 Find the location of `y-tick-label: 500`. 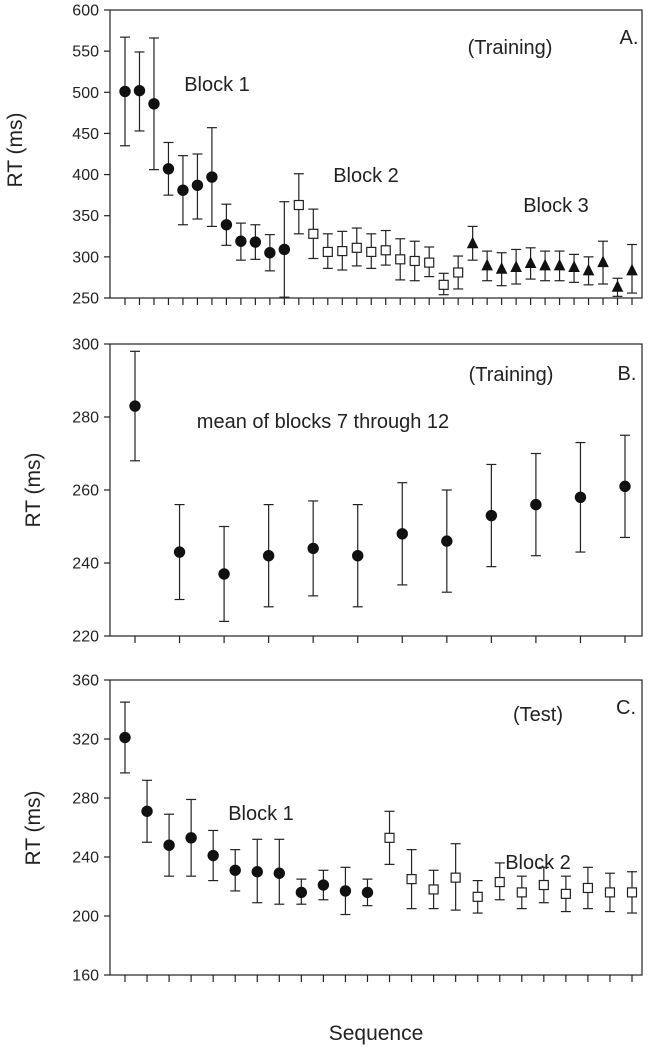

y-tick-label: 500 is located at coordinates (85, 93).